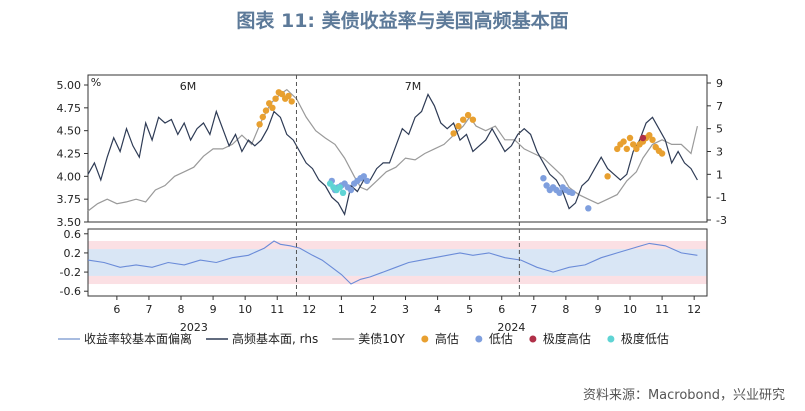  What do you see at coordinates (245, 309) in the screenshot?
I see `x-tick-label: 10` at bounding box center [245, 309].